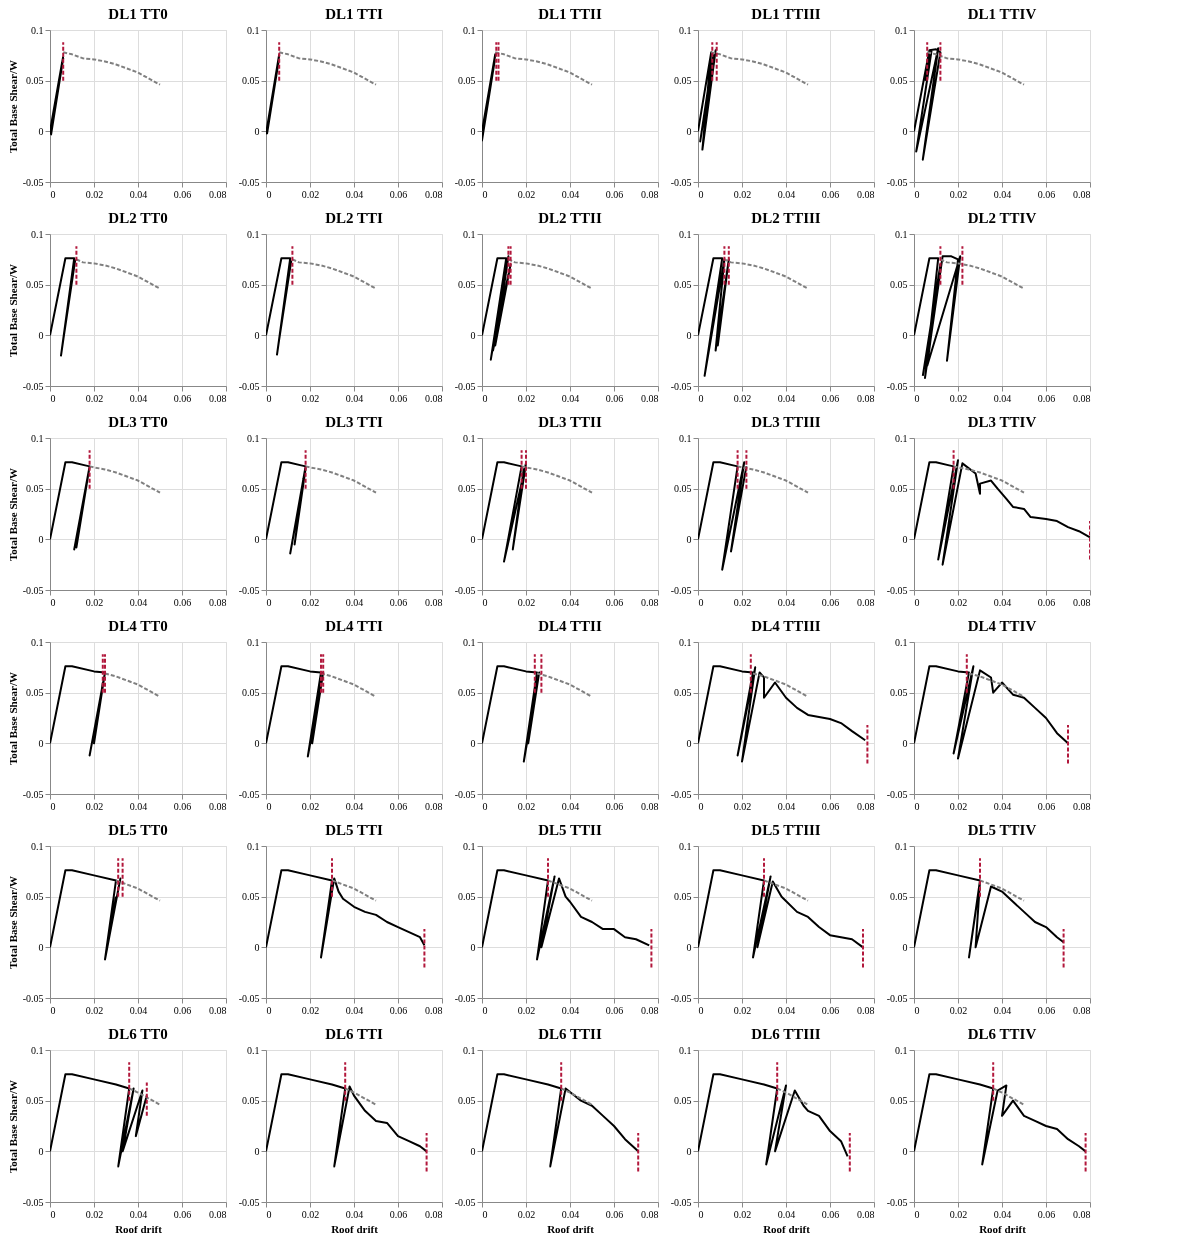  I want to click on chart-title: DL4 TTII, so click(570, 626).